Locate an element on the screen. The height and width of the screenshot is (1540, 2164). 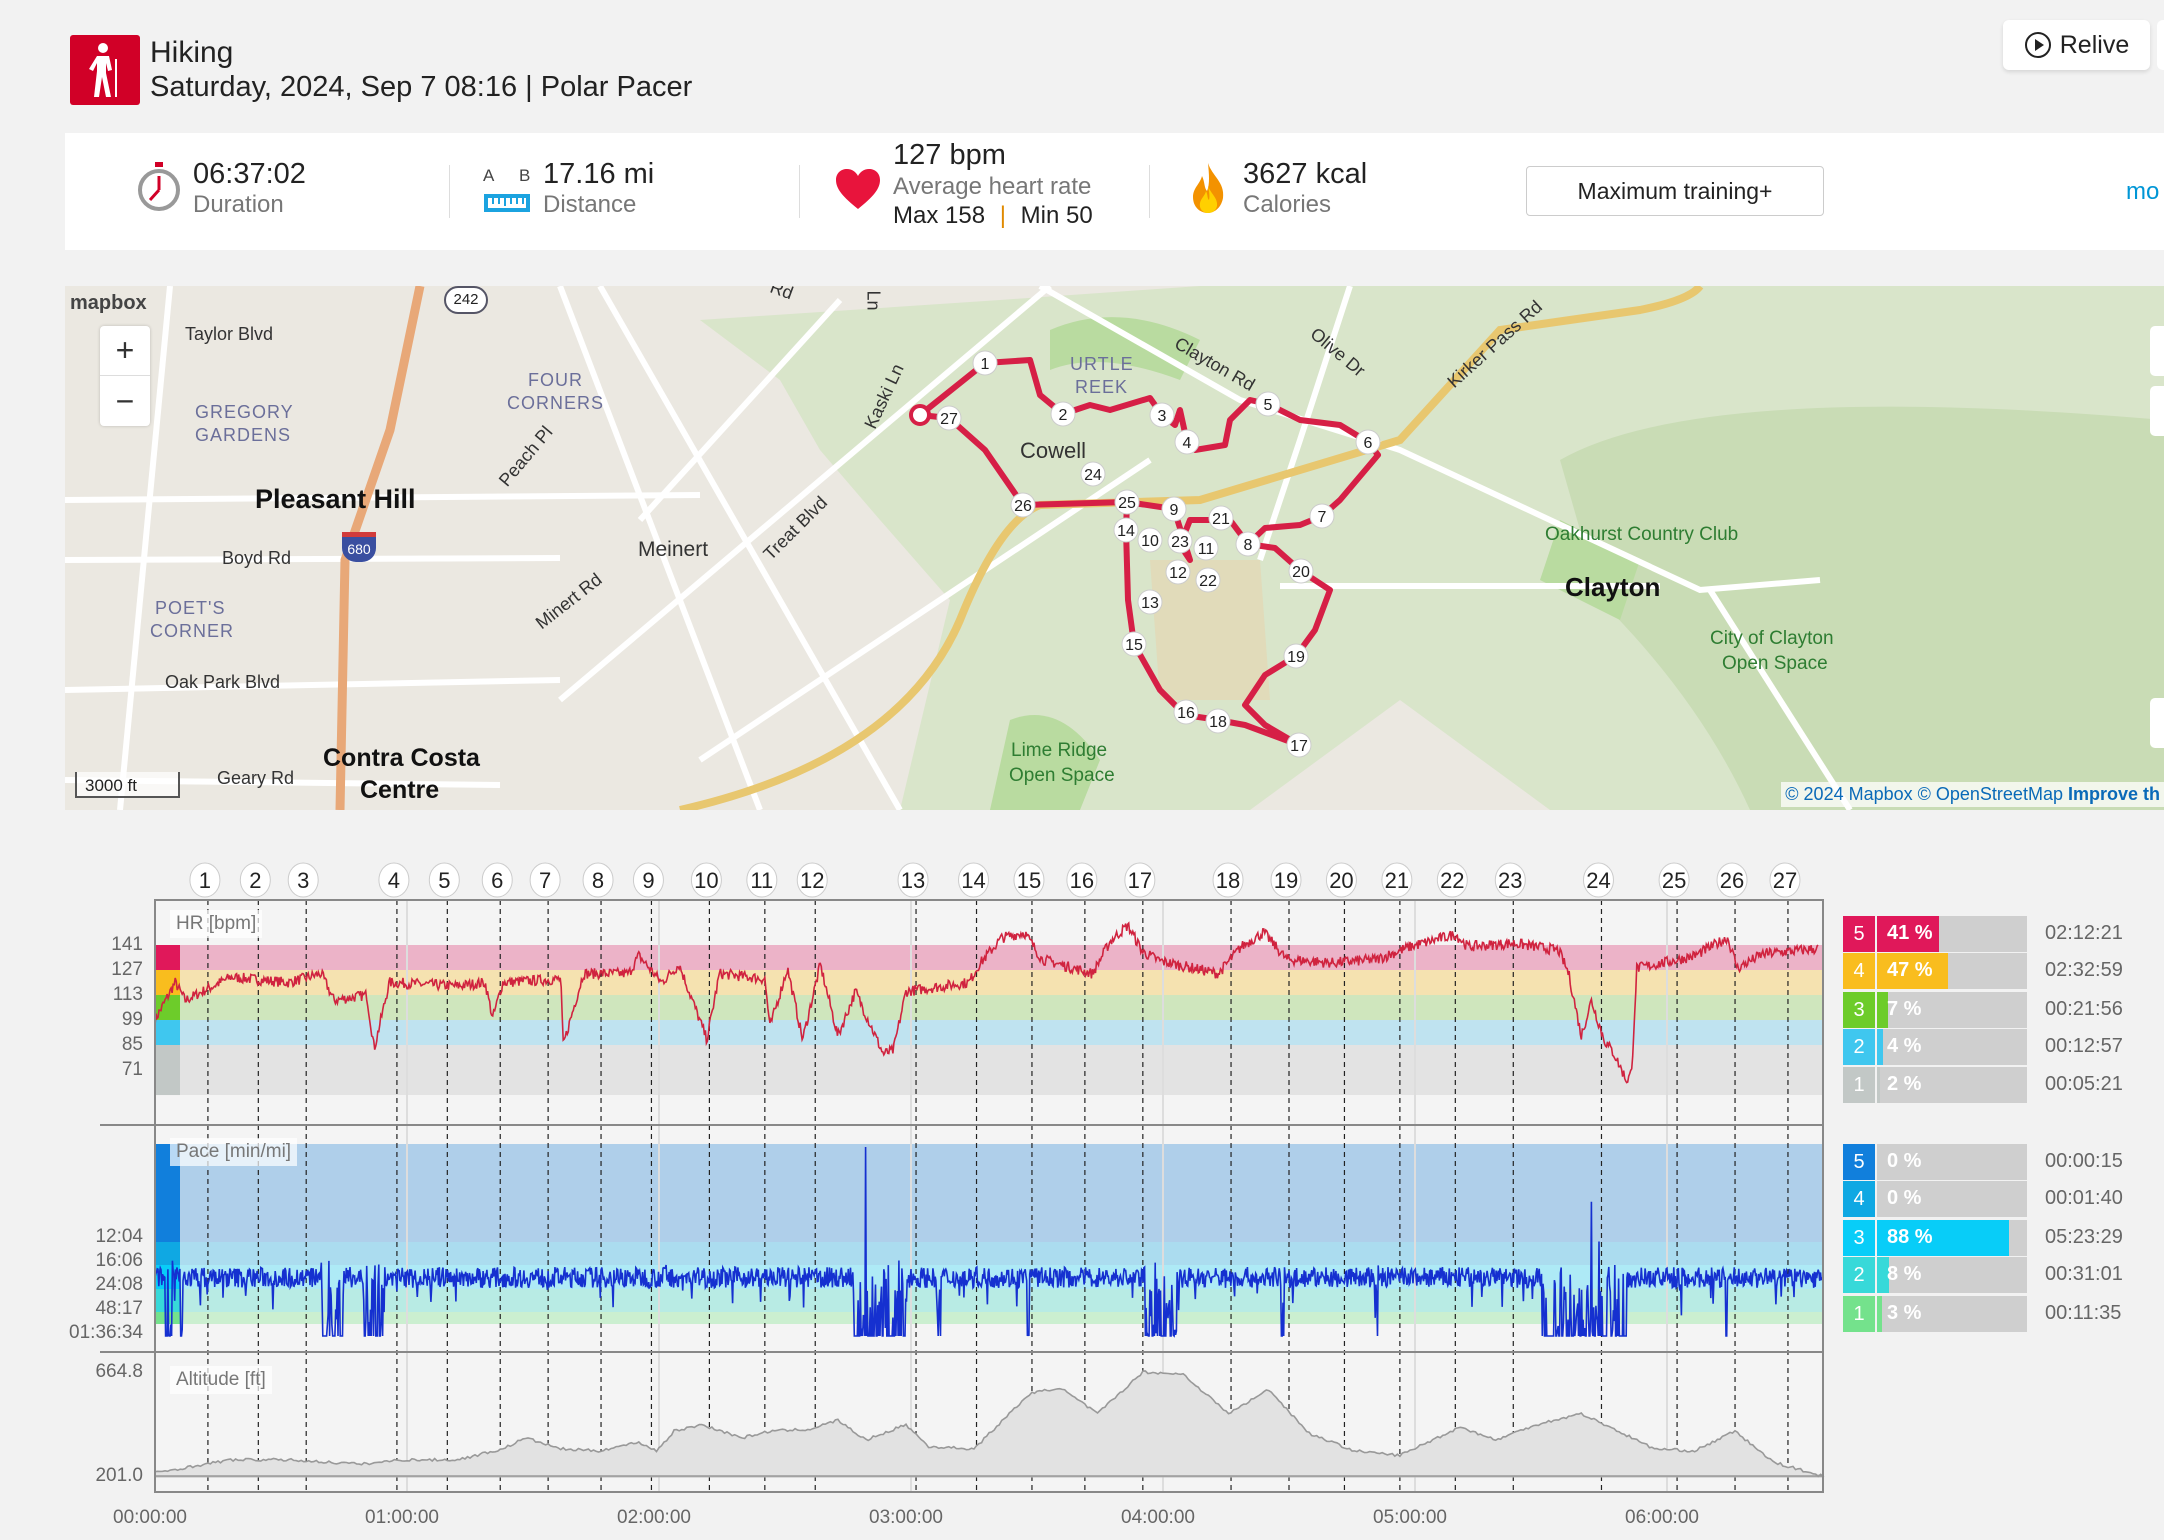
improve-map-link: Improve th is located at coordinates (2113, 794).